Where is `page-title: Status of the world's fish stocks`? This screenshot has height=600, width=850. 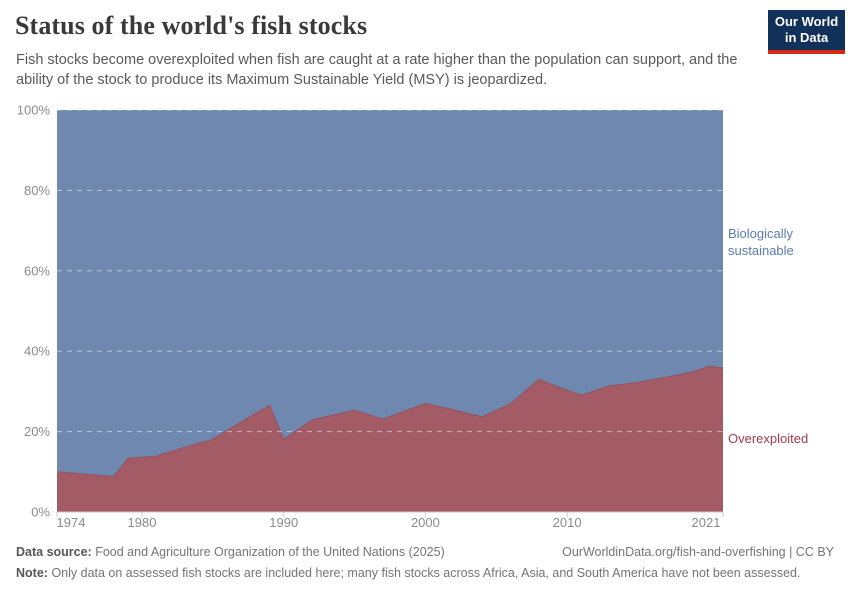 page-title: Status of the world's fish stocks is located at coordinates (191, 25).